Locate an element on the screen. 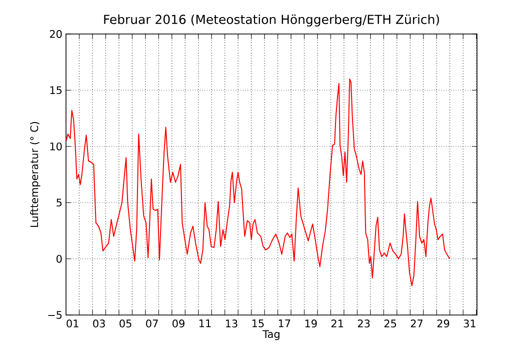  x-tick-label: 11 is located at coordinates (205, 324).